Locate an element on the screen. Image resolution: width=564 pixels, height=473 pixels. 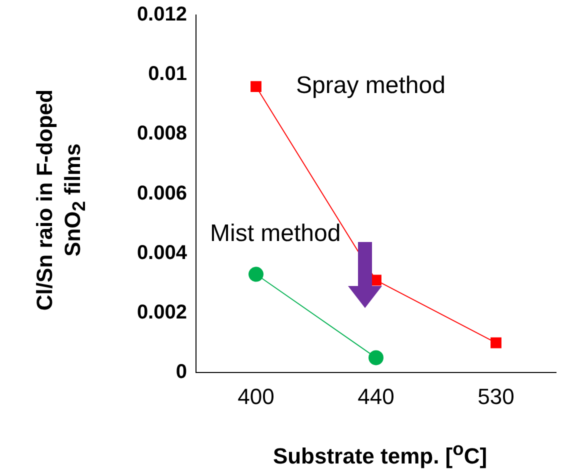
y-tick-label: 0.004 is located at coordinates (162, 253).